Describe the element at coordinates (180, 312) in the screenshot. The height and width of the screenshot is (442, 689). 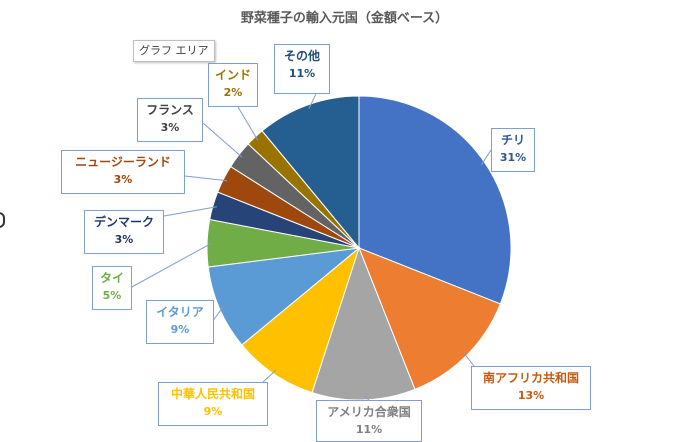
I see `data-label-name: イタリア` at that location.